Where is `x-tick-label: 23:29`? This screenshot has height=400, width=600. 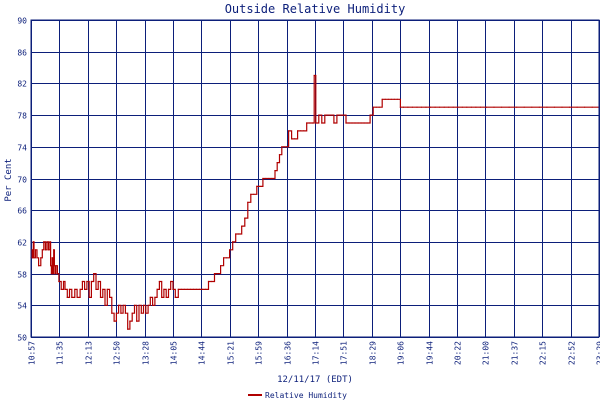 x-tick-label: 23:29 is located at coordinates (598, 353).